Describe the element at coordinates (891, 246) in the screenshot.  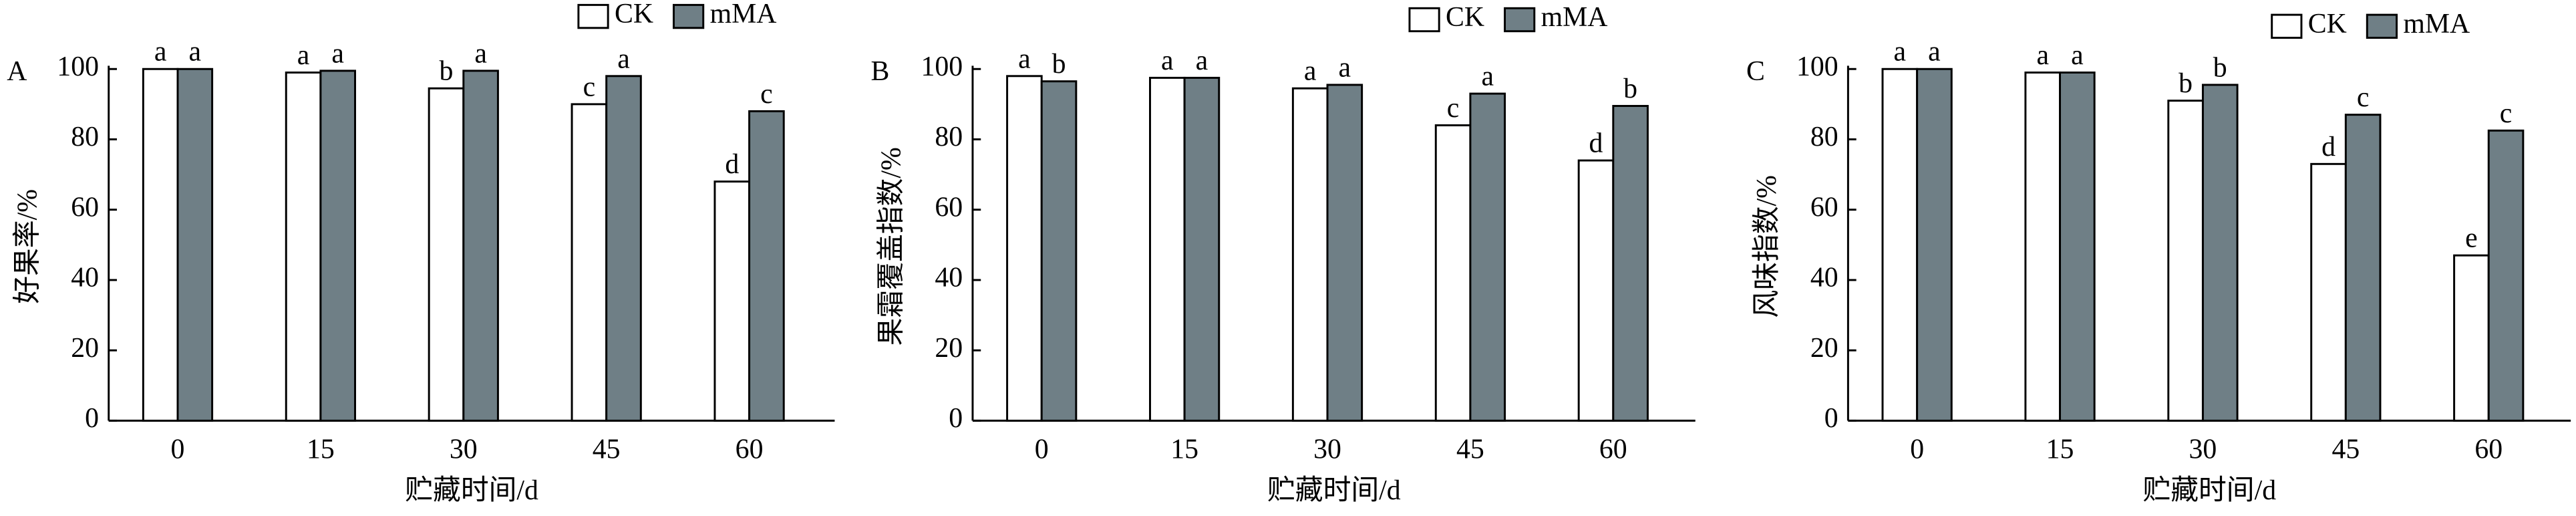
I see `y-axis-label: 果霜覆盖指数/%` at that location.